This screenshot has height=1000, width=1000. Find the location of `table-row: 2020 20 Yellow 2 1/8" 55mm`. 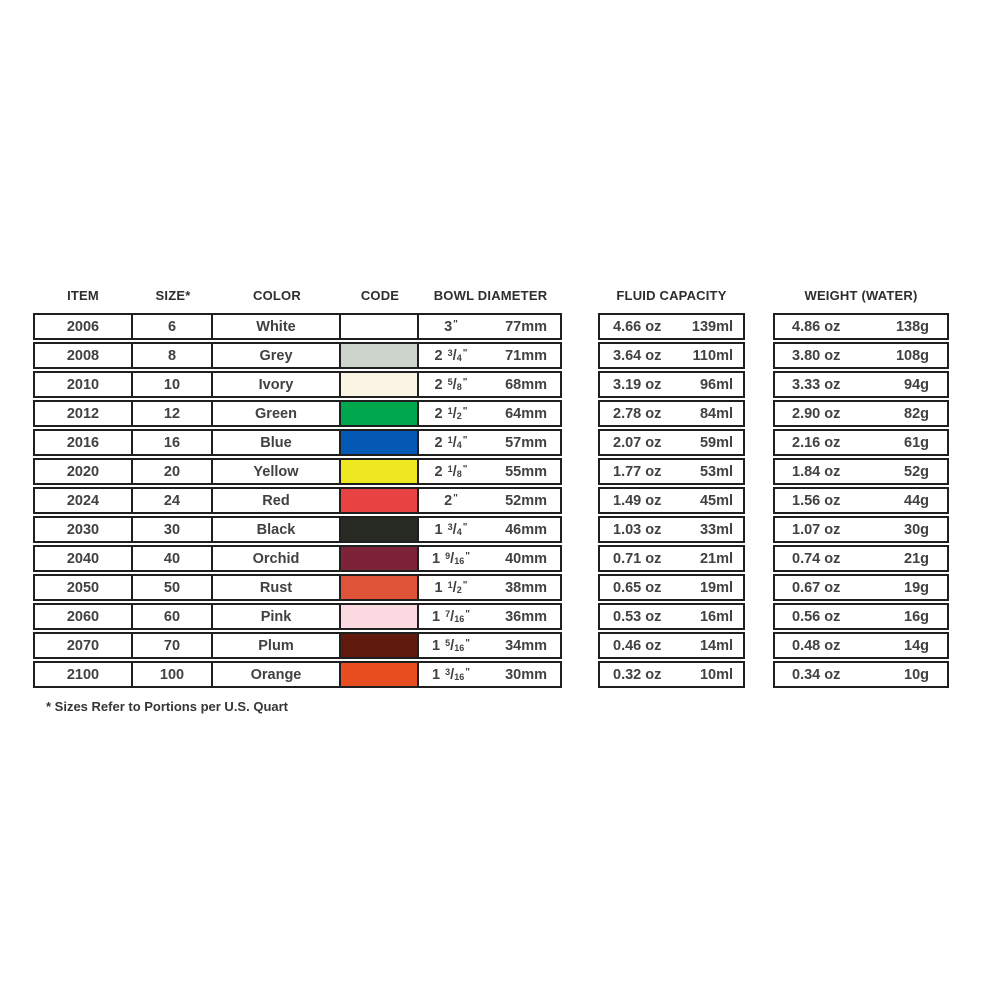

table-row: 2020 20 Yellow 2 1/8" 55mm is located at coordinates (297, 471).